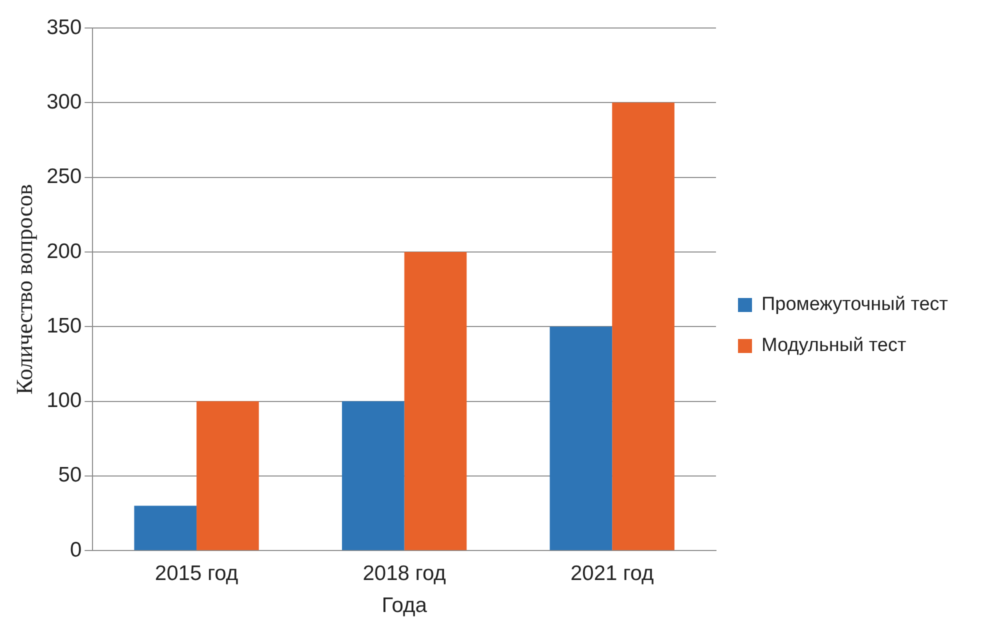  I want to click on y-tick-label: 300, so click(64, 102).